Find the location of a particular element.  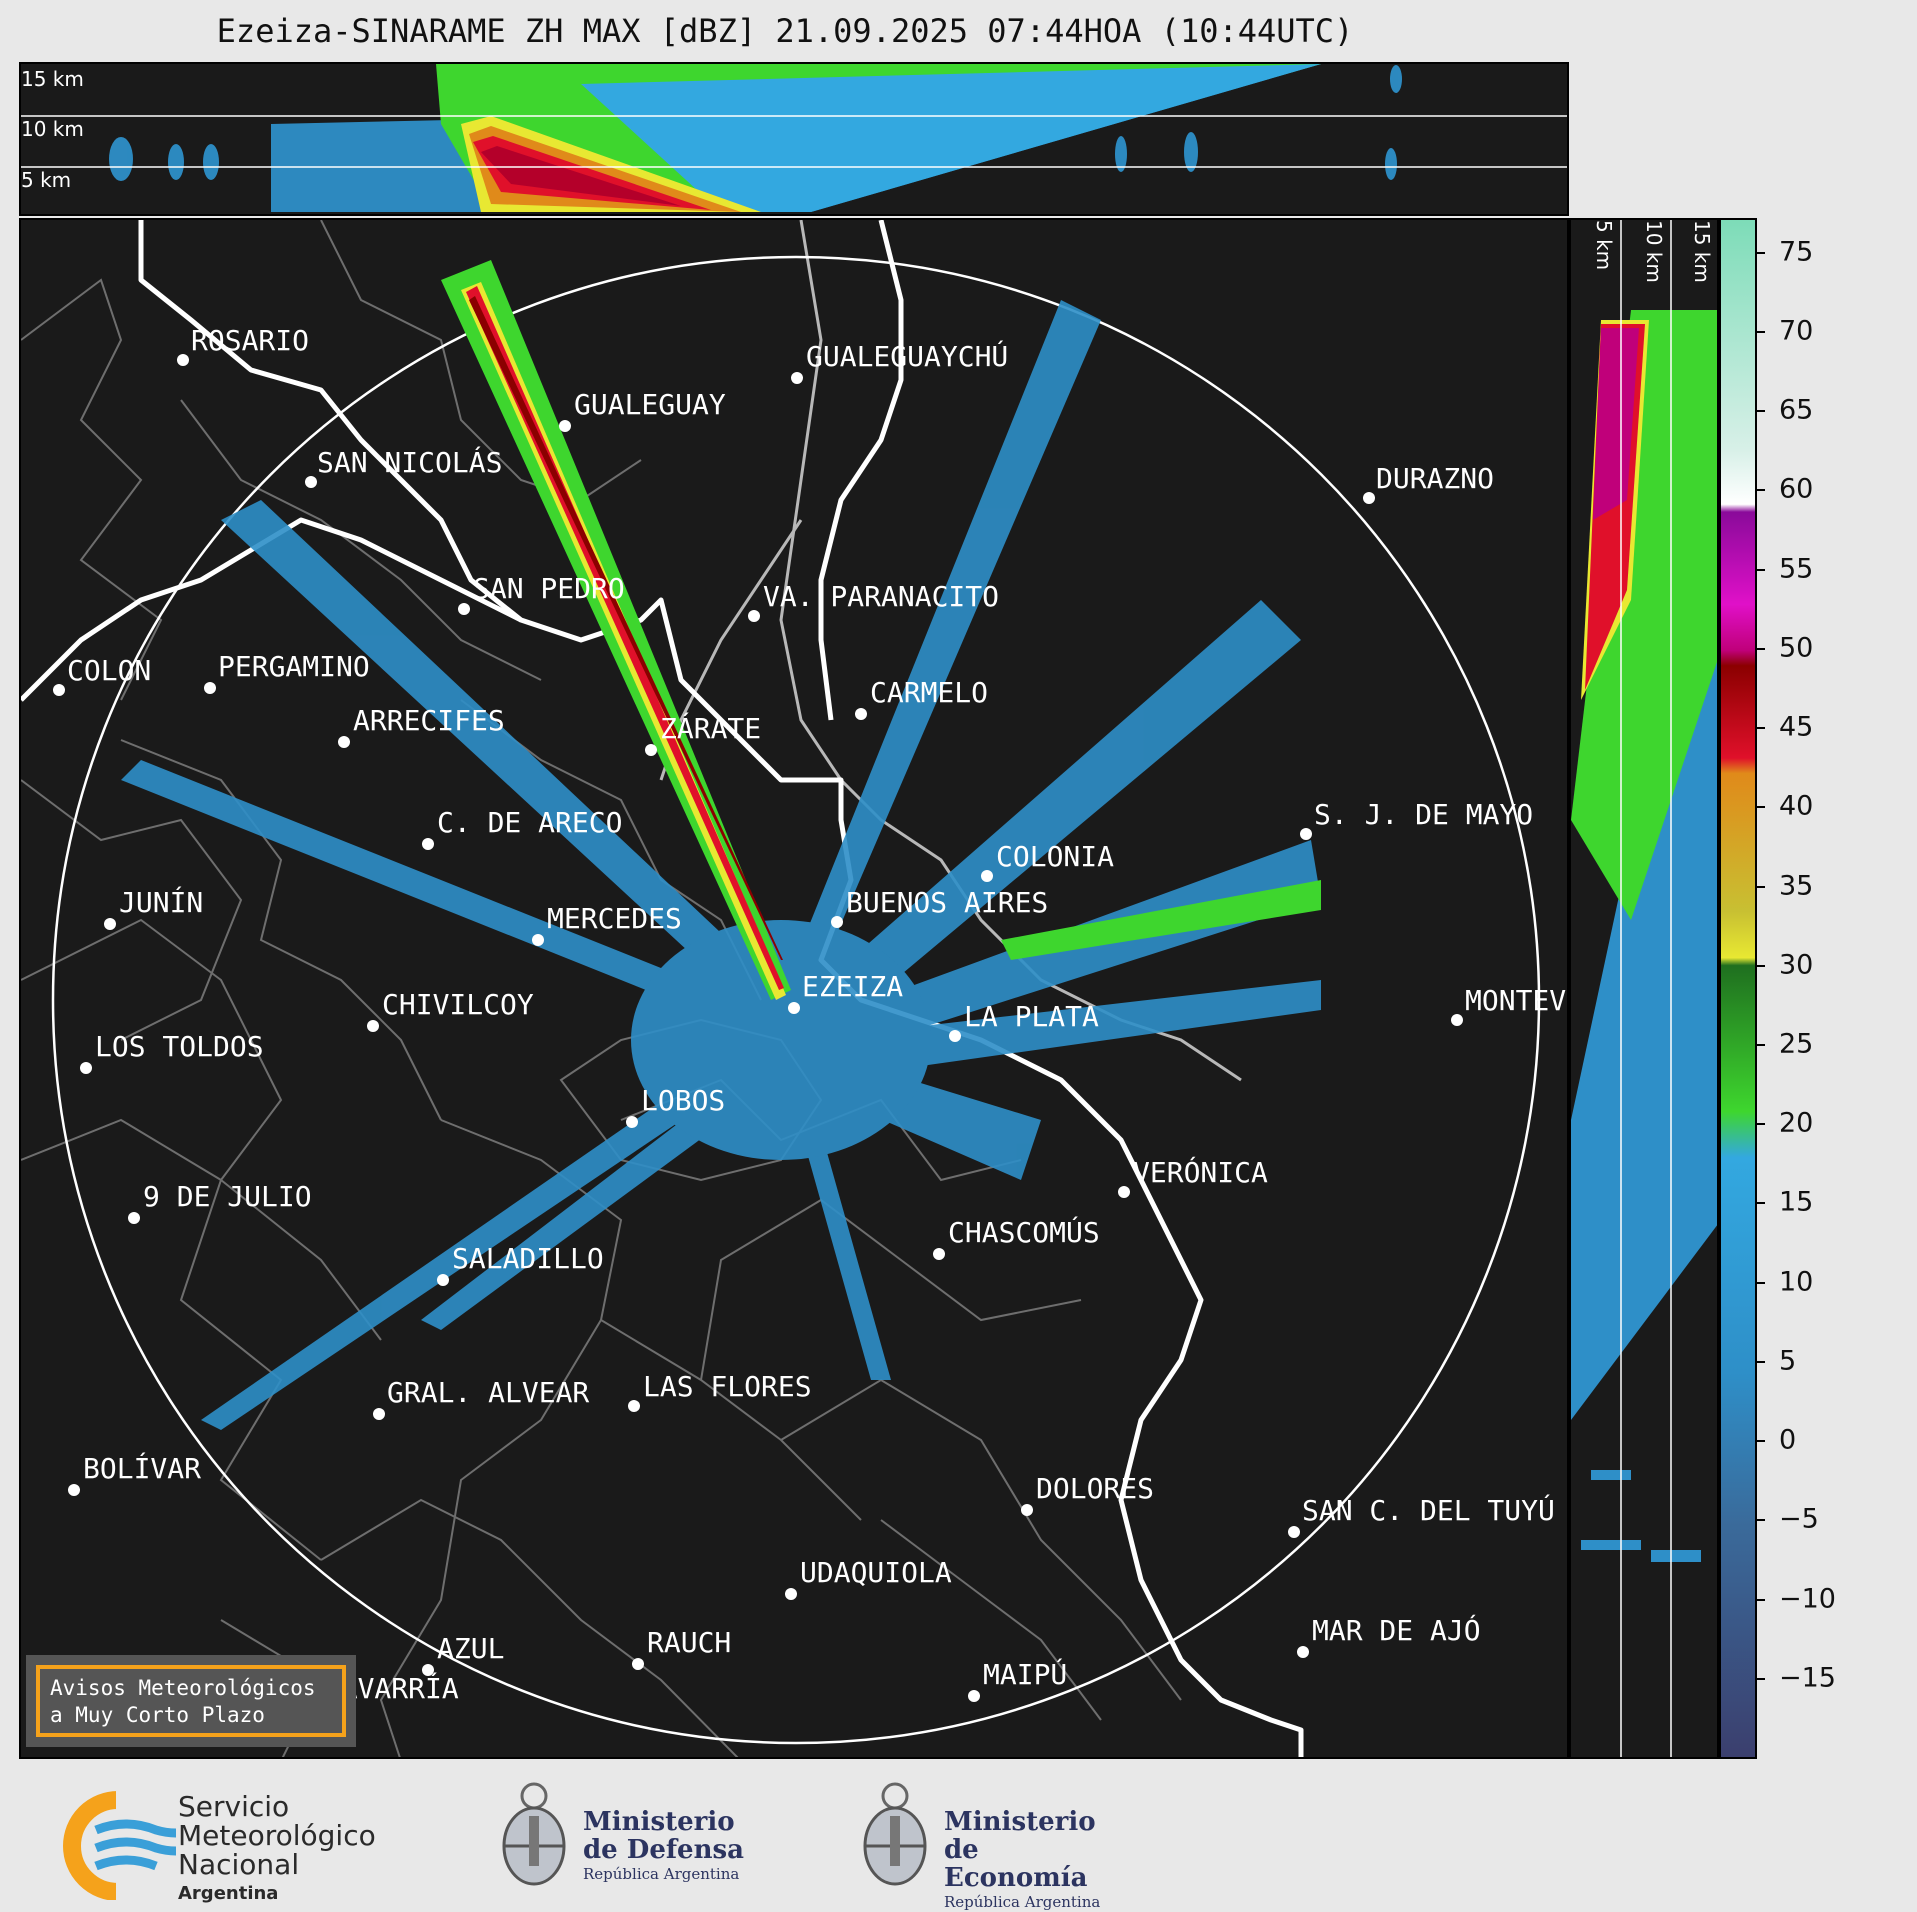

city-dot-colonia is located at coordinates (987, 876).